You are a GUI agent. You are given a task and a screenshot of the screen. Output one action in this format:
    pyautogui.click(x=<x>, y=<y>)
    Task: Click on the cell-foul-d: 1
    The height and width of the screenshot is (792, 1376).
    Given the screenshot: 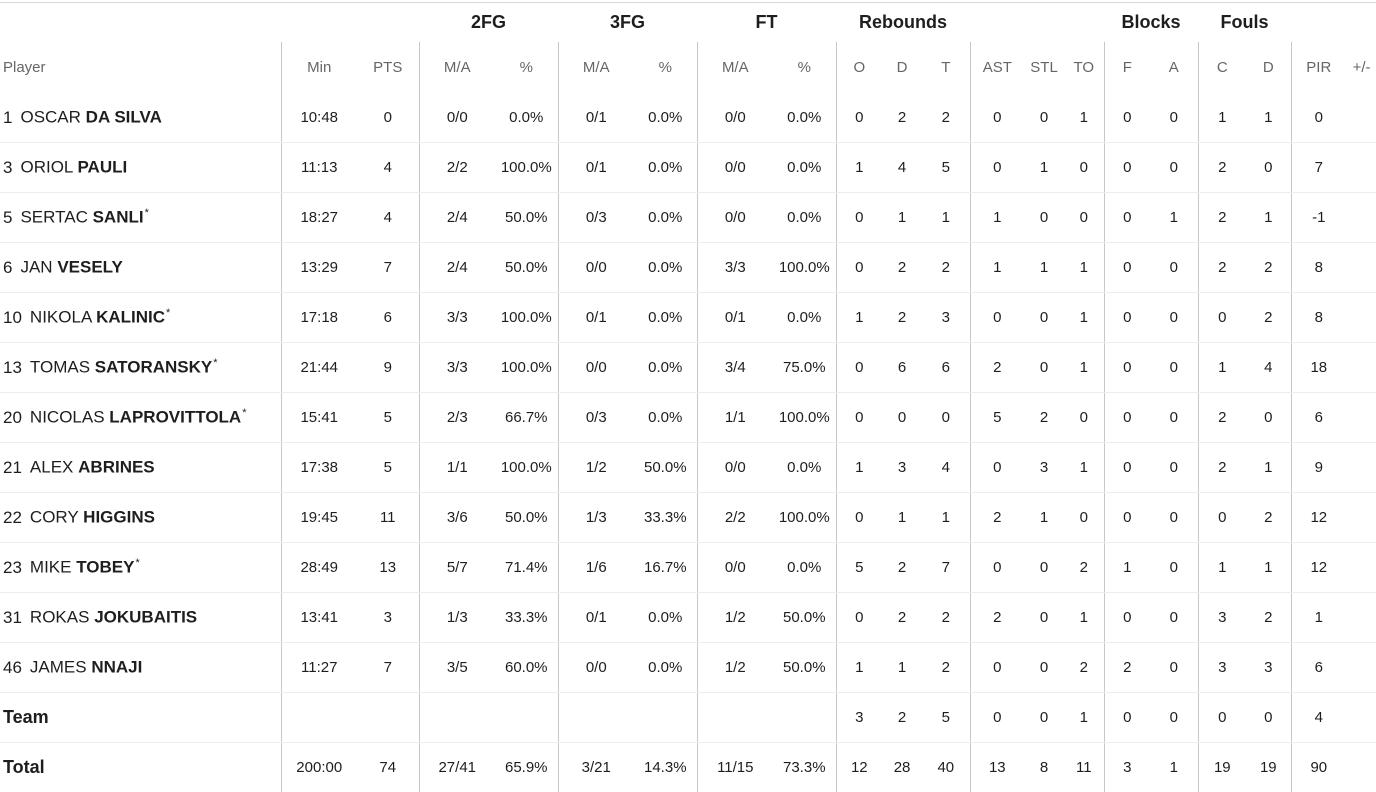 What is the action you would take?
    pyautogui.click(x=1268, y=118)
    